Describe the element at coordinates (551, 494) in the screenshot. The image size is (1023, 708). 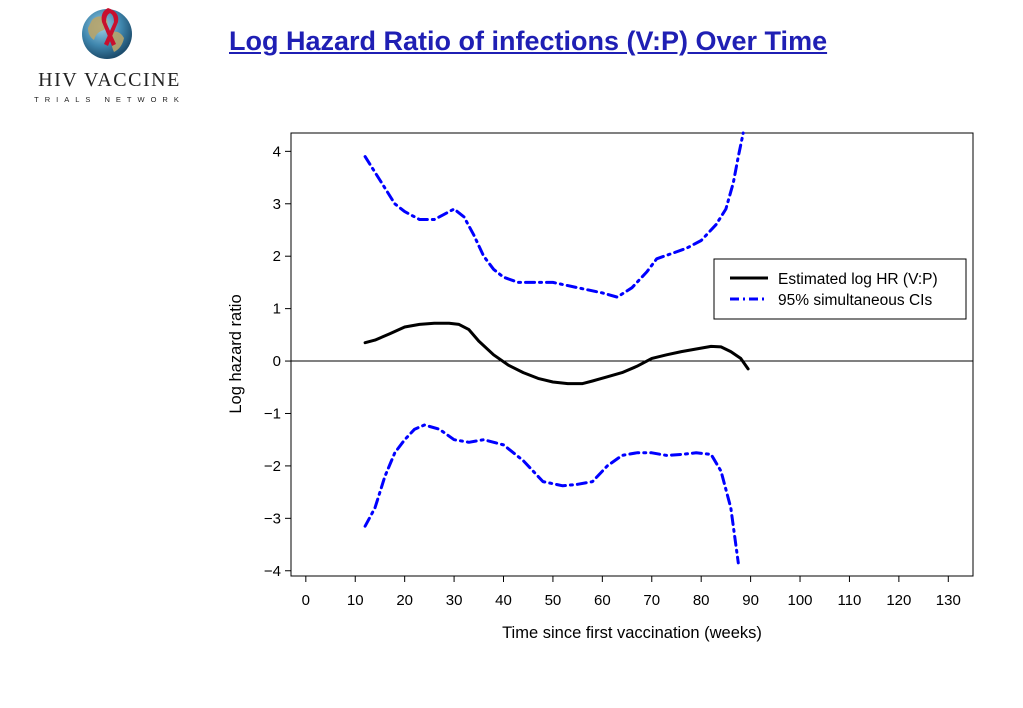
I see `ci-lower-line` at that location.